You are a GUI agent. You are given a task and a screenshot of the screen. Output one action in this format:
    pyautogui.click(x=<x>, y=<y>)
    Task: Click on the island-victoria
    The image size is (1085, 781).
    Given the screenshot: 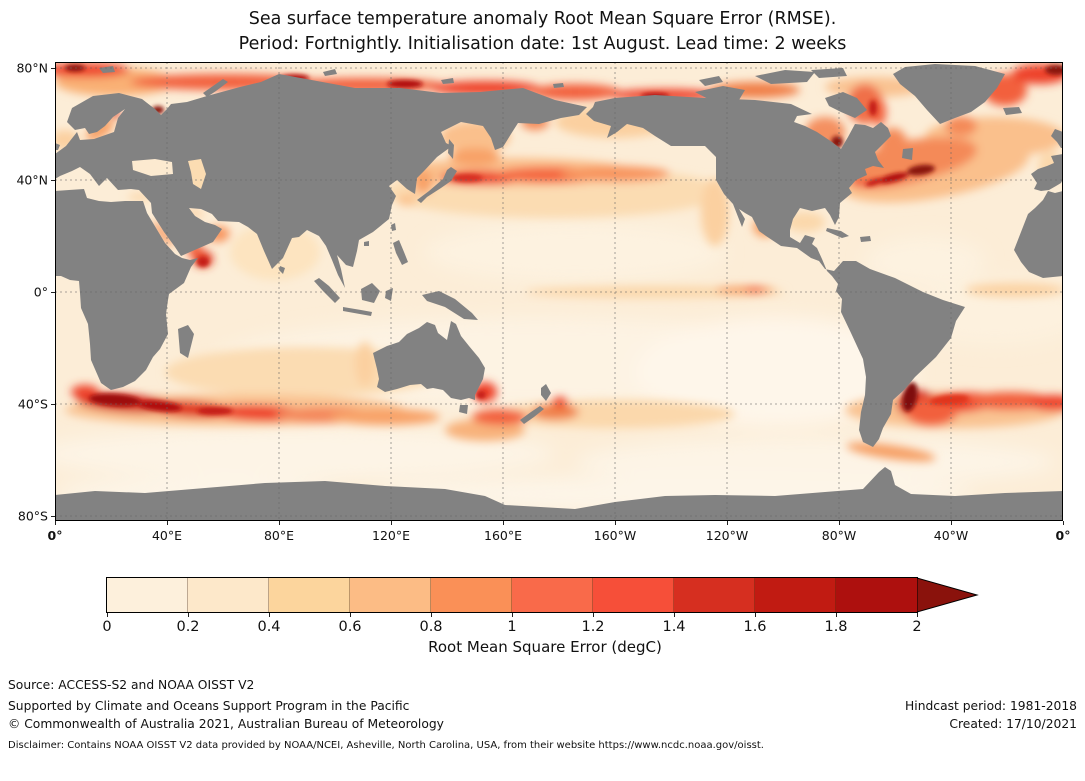 What is the action you would take?
    pyautogui.click(x=720, y=93)
    